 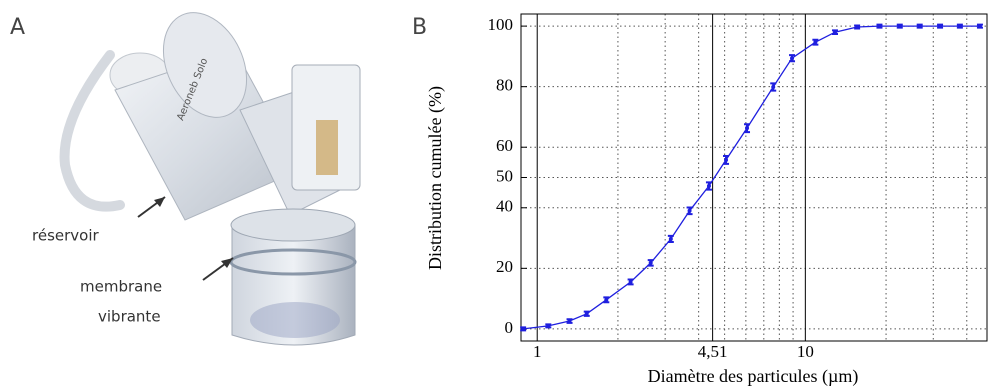 What do you see at coordinates (435, 178) in the screenshot?
I see `y-axis-label: Distribution cumulée (%)` at bounding box center [435, 178].